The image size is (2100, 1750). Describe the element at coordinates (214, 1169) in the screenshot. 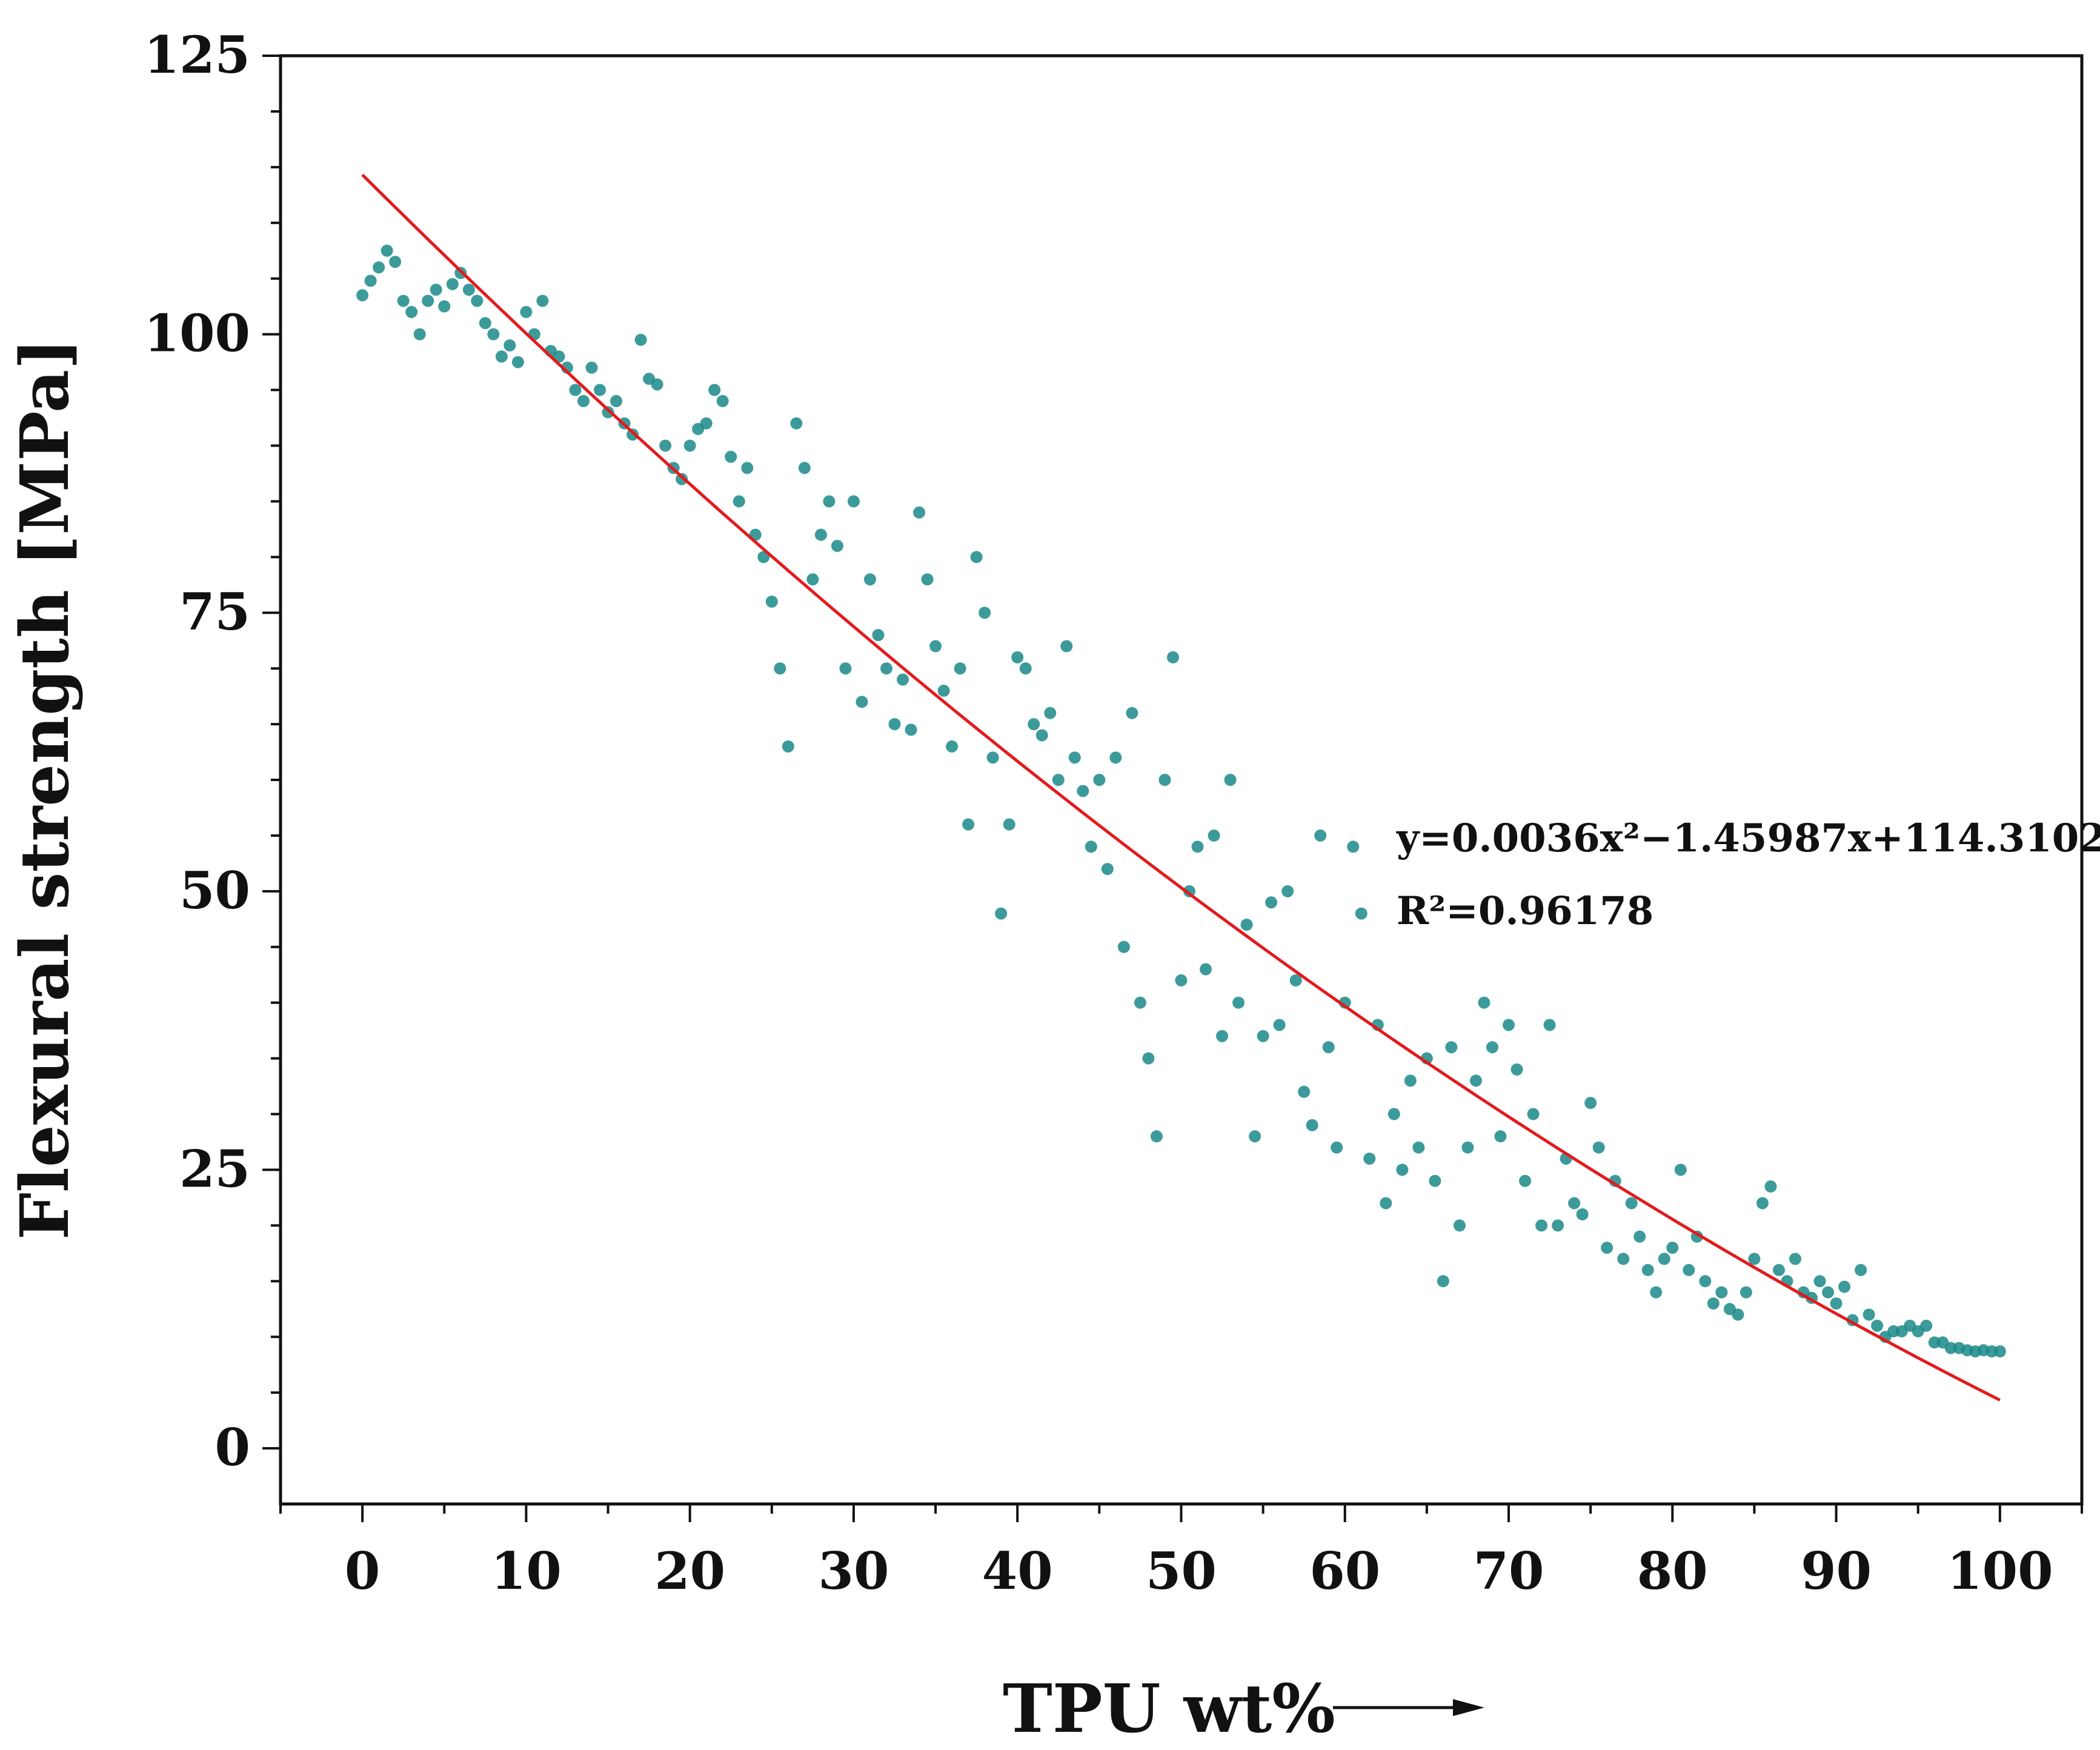

I see `y-tick-label: 25` at that location.